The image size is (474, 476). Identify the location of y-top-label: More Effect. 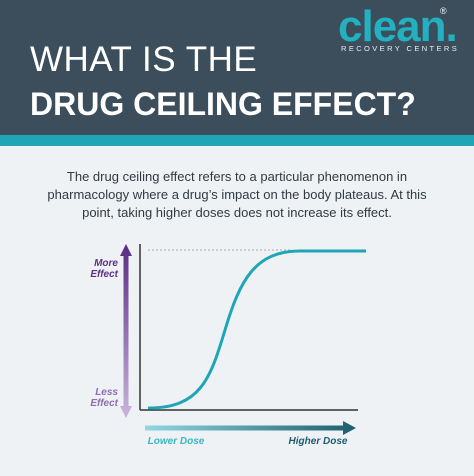
(104, 269).